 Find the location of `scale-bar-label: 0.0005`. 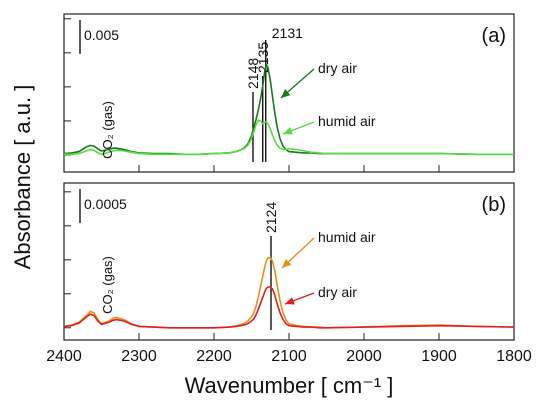

scale-bar-label: 0.0005 is located at coordinates (105, 204).